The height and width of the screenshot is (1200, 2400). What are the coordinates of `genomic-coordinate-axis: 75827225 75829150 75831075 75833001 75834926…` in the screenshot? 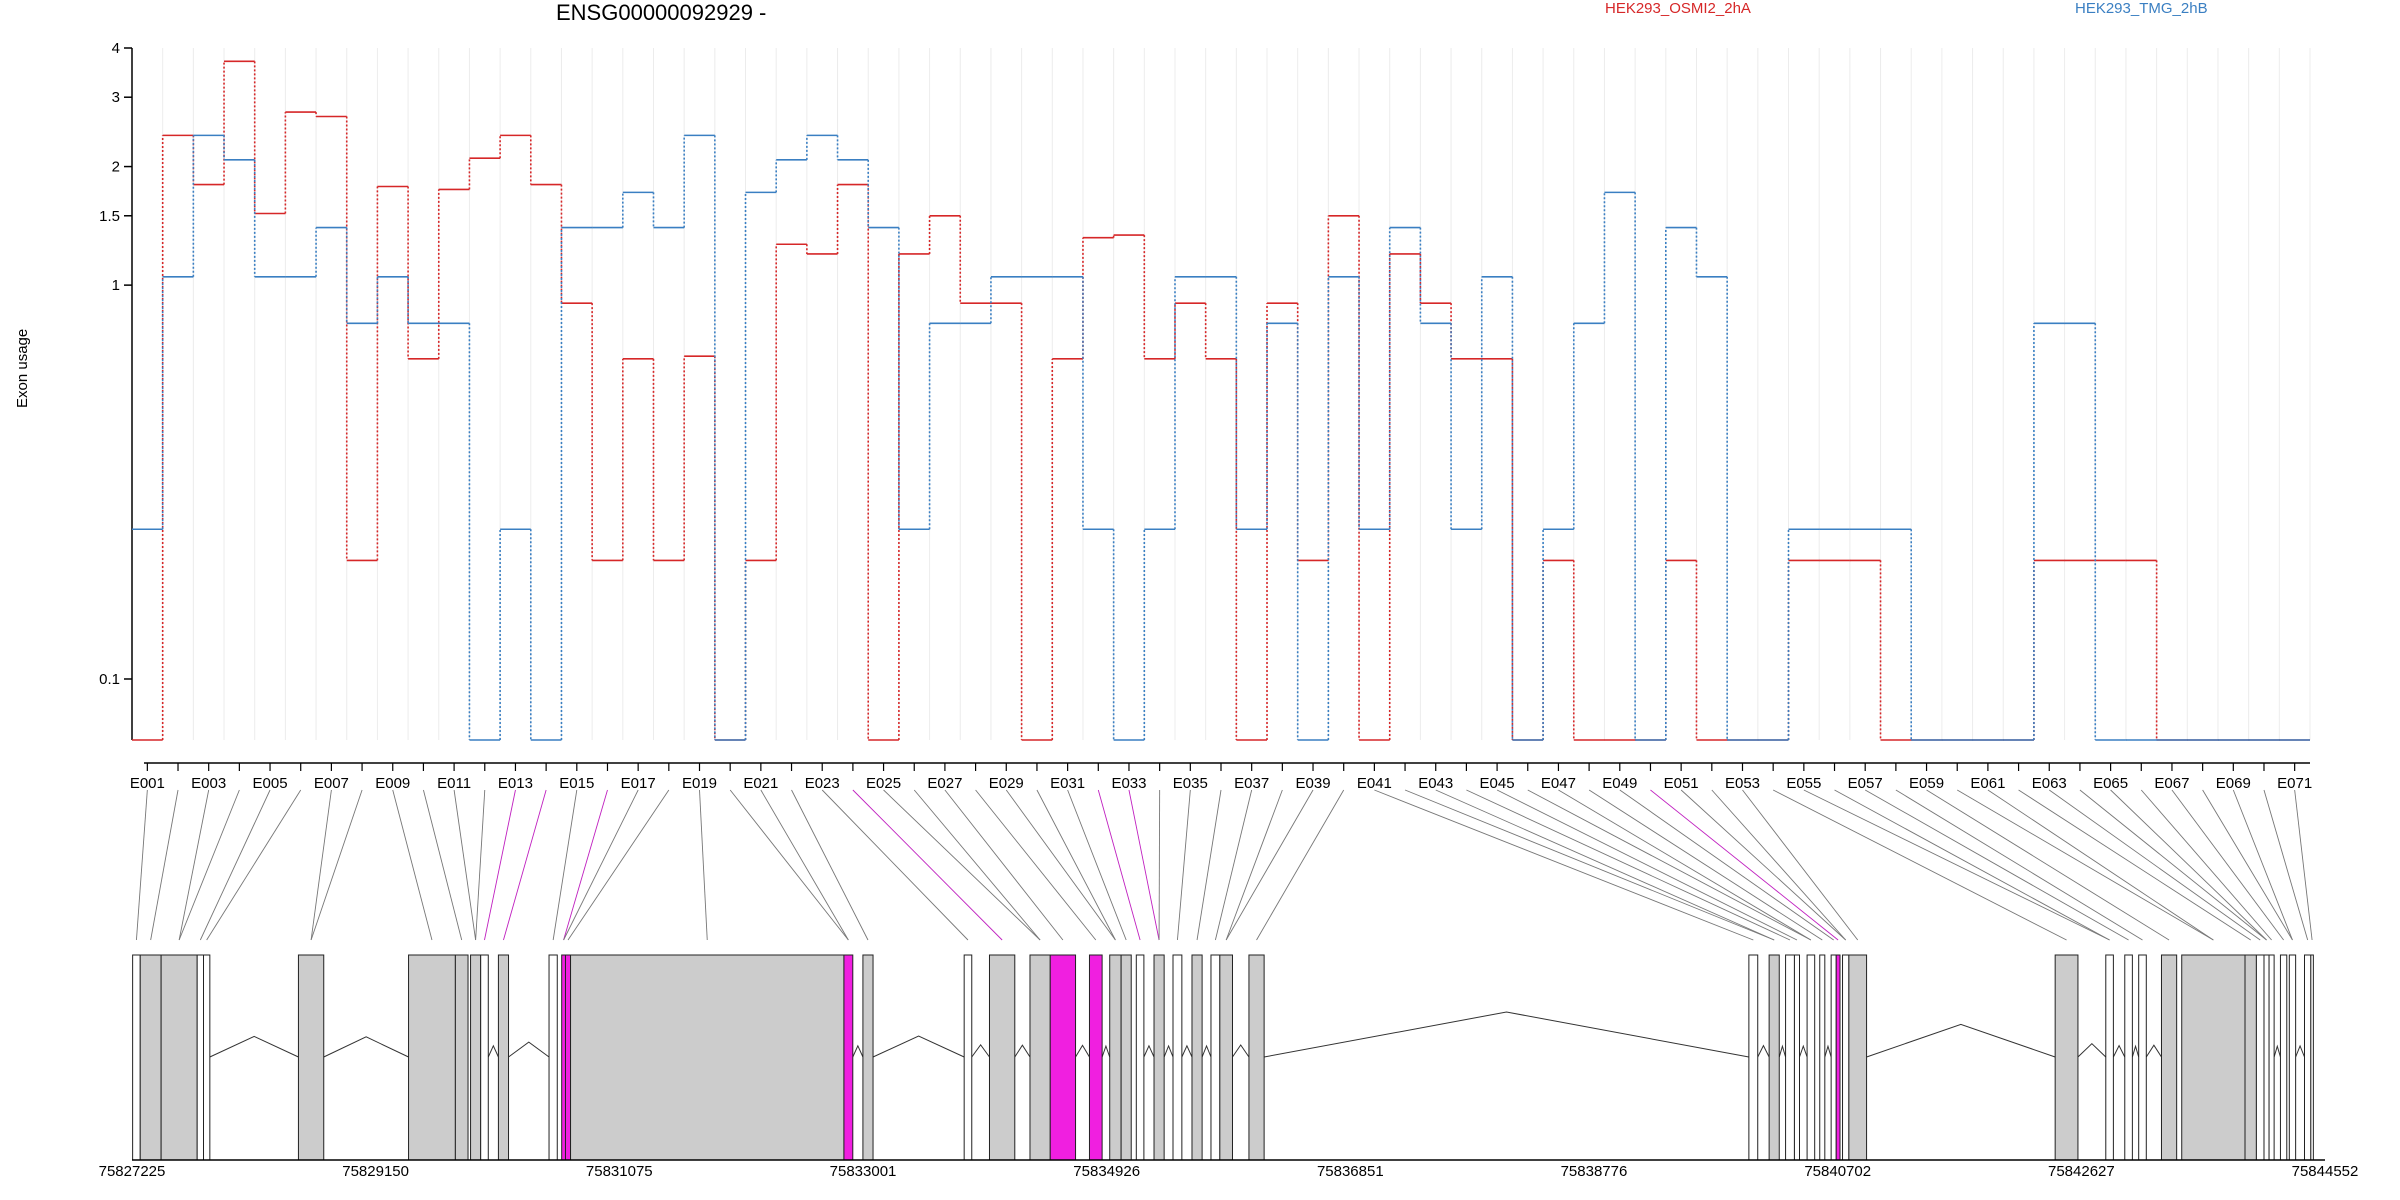 It's located at (1228, 1169).